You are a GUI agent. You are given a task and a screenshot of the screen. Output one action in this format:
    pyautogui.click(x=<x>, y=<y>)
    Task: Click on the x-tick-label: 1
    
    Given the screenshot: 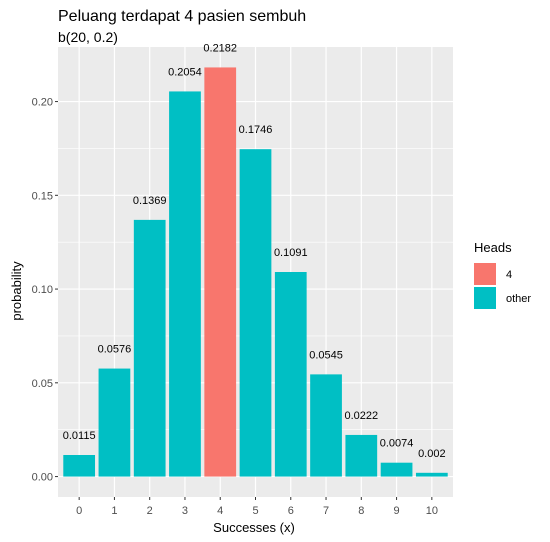 What is the action you would take?
    pyautogui.click(x=114, y=511)
    